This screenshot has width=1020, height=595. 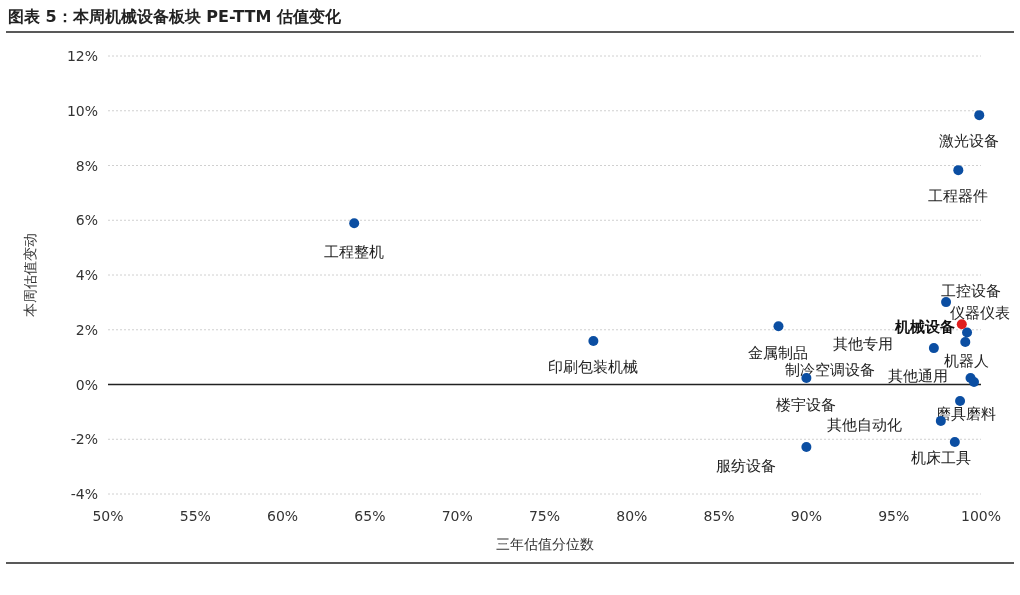 I want to click on x-tick-label: 60%, so click(x=283, y=516).